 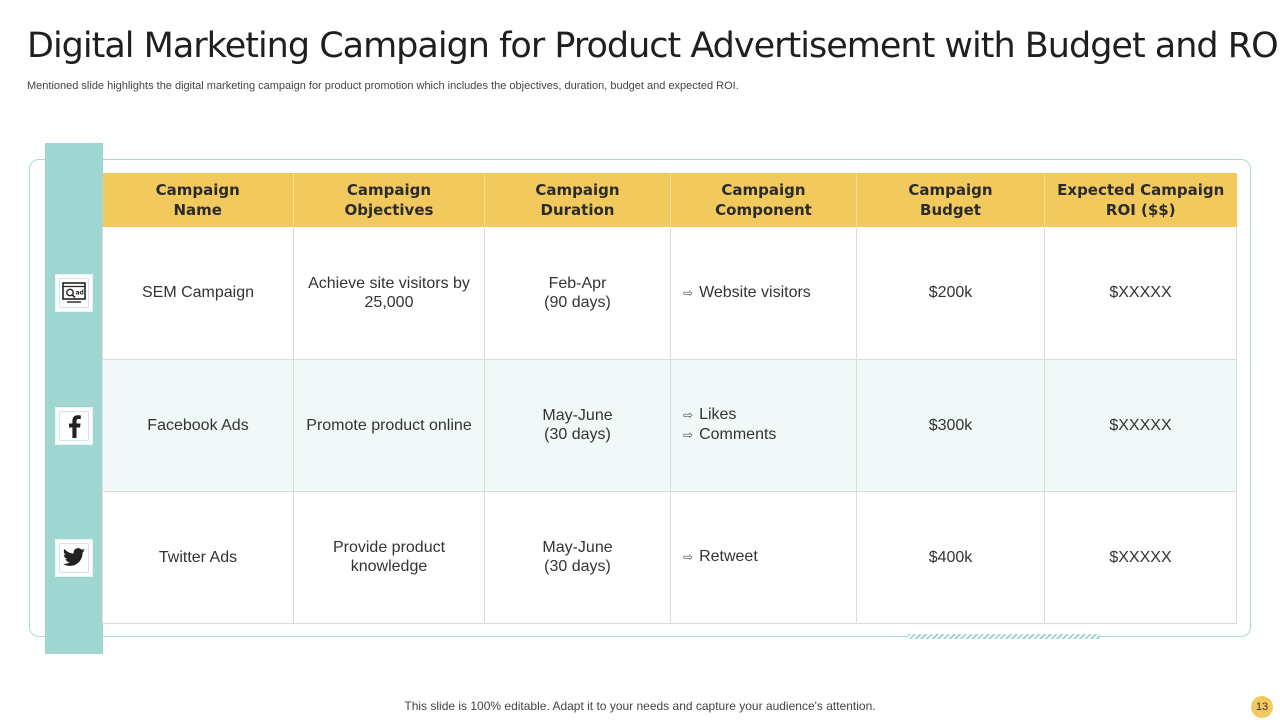 What do you see at coordinates (577, 200) in the screenshot?
I see `header-campaign-duration: Campaign Duration` at bounding box center [577, 200].